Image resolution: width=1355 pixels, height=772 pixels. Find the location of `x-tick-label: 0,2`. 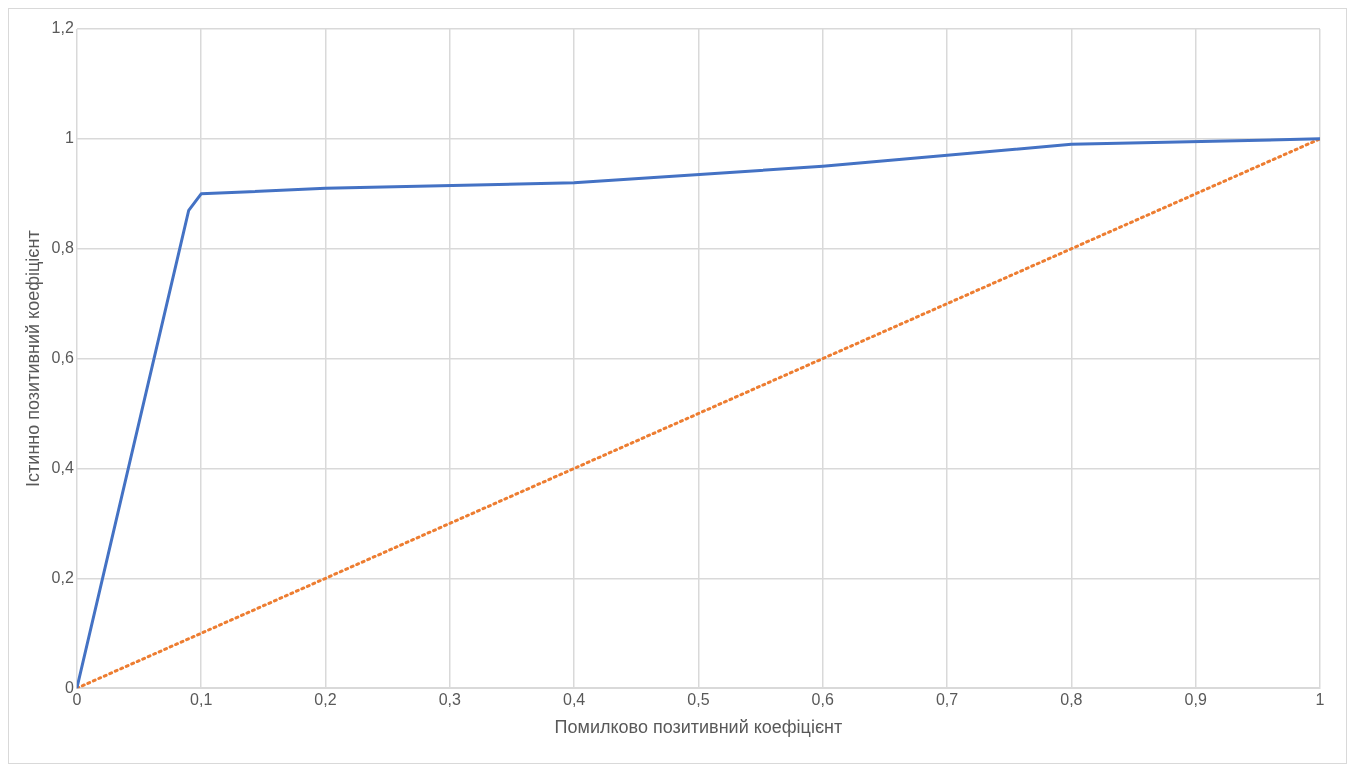

x-tick-label: 0,2 is located at coordinates (325, 700).